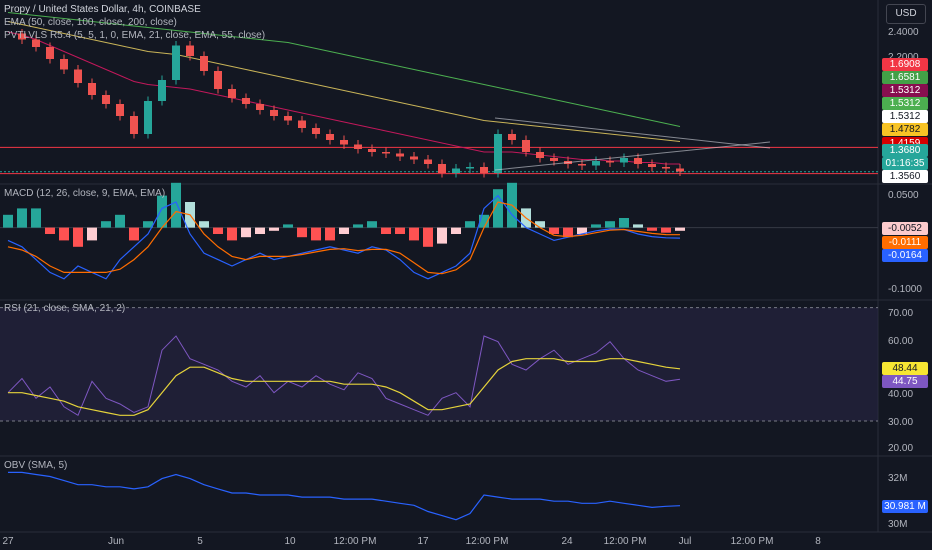  What do you see at coordinates (905, 150) in the screenshot?
I see `price-label-badge: 1.3680` at bounding box center [905, 150].